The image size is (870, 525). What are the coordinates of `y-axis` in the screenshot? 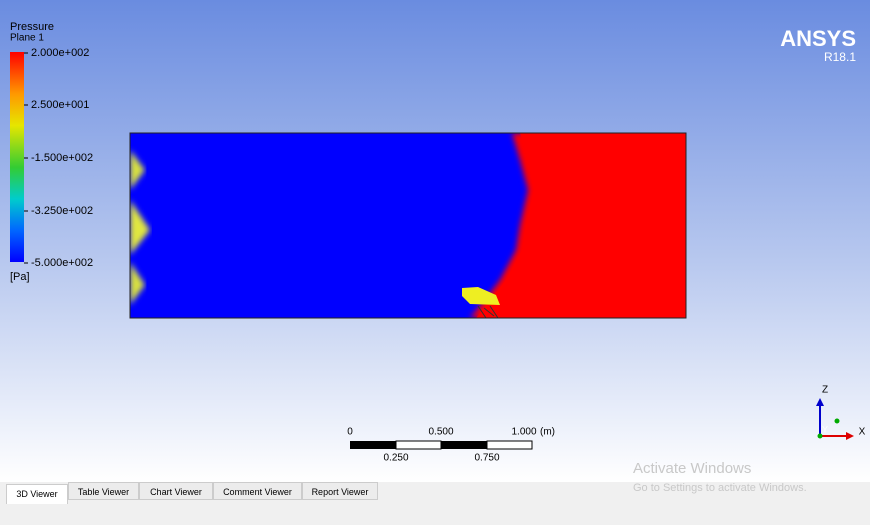 It's located at (837, 421).